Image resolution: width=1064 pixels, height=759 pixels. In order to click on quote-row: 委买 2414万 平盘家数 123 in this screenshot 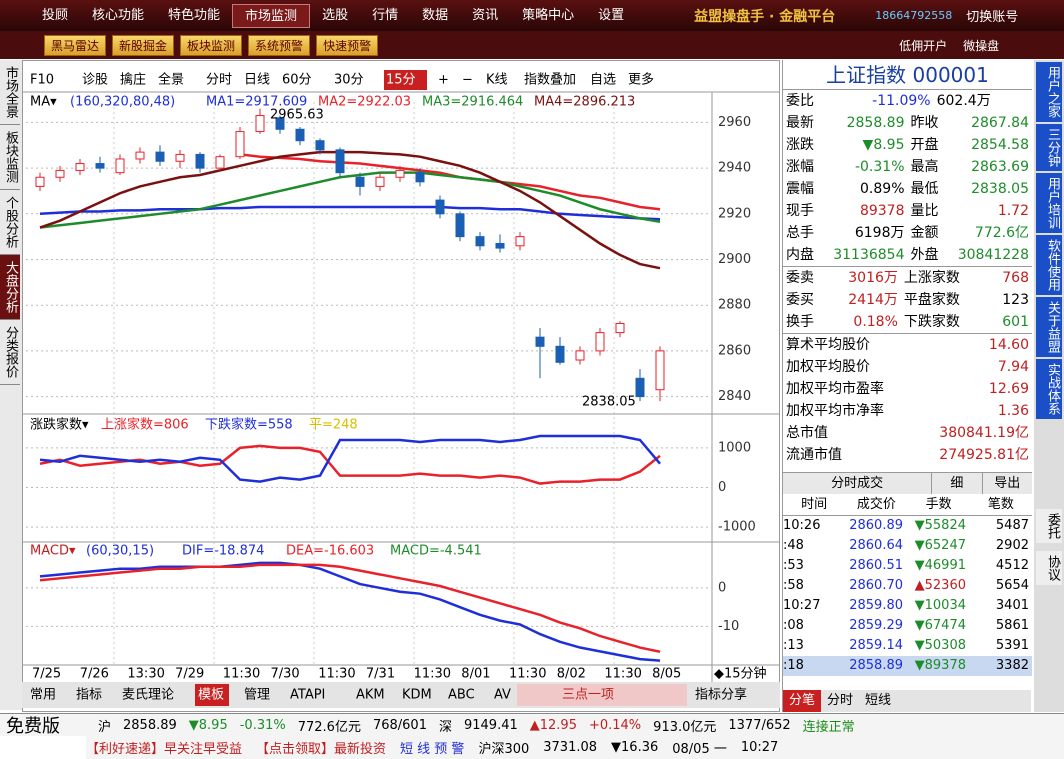, I will do `click(907, 300)`.